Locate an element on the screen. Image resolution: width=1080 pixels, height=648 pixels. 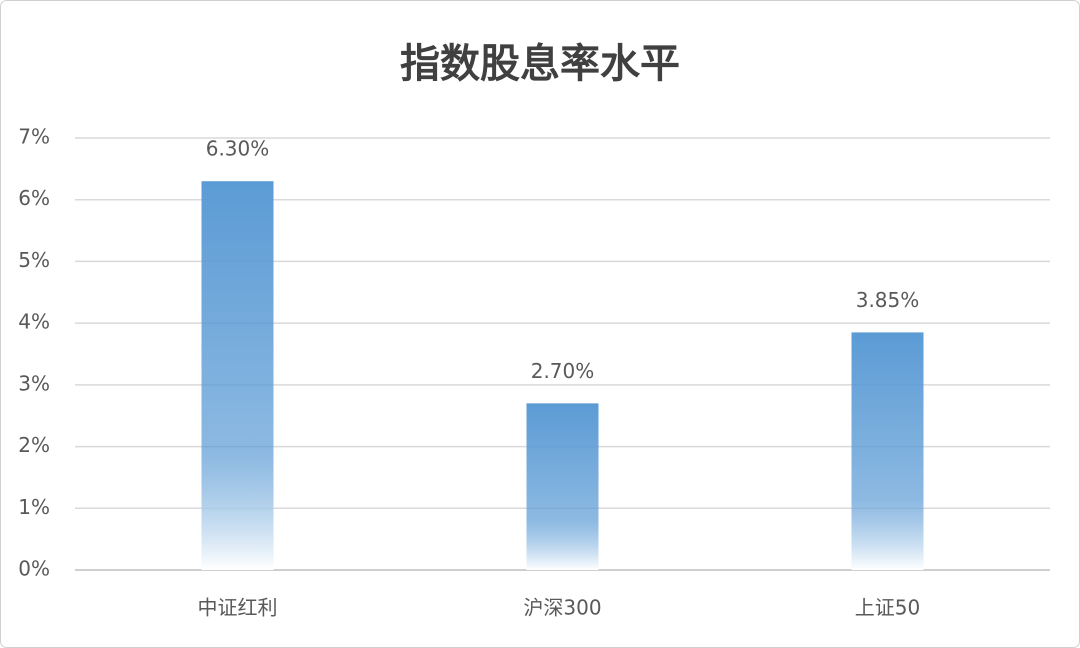
value-label: 3.85% is located at coordinates (888, 300).